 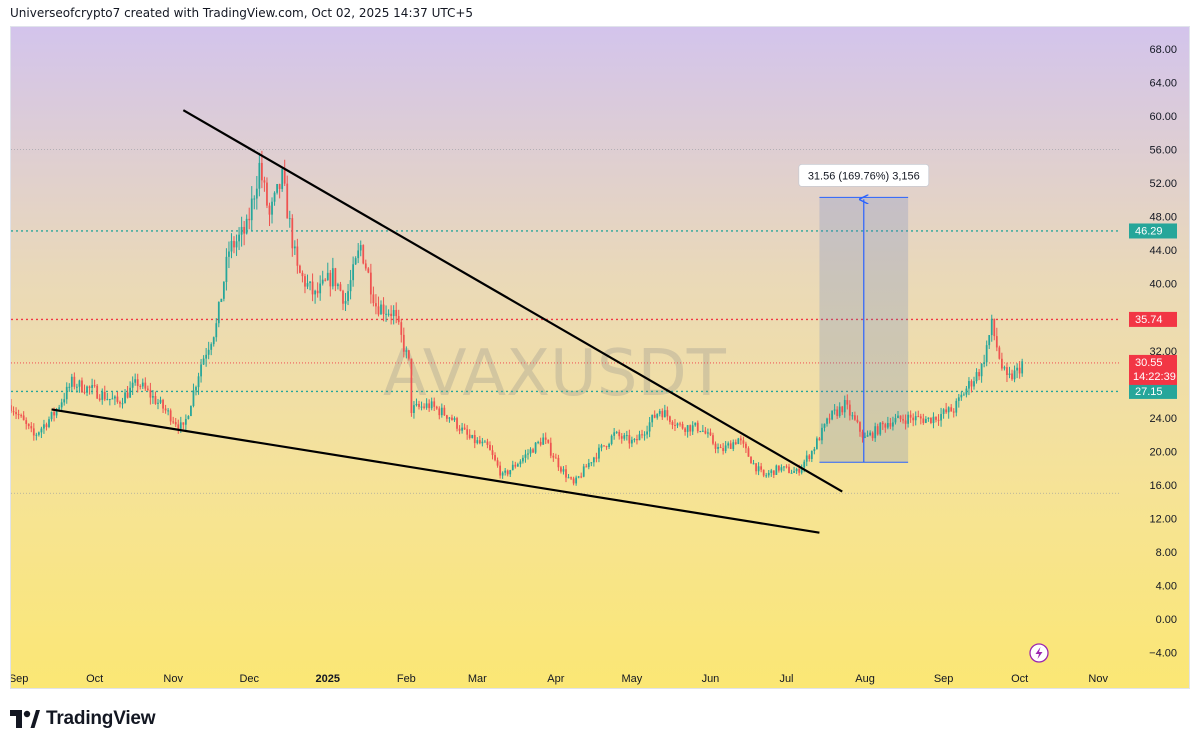 I want to click on lightning-icon, so click(x=1039, y=653).